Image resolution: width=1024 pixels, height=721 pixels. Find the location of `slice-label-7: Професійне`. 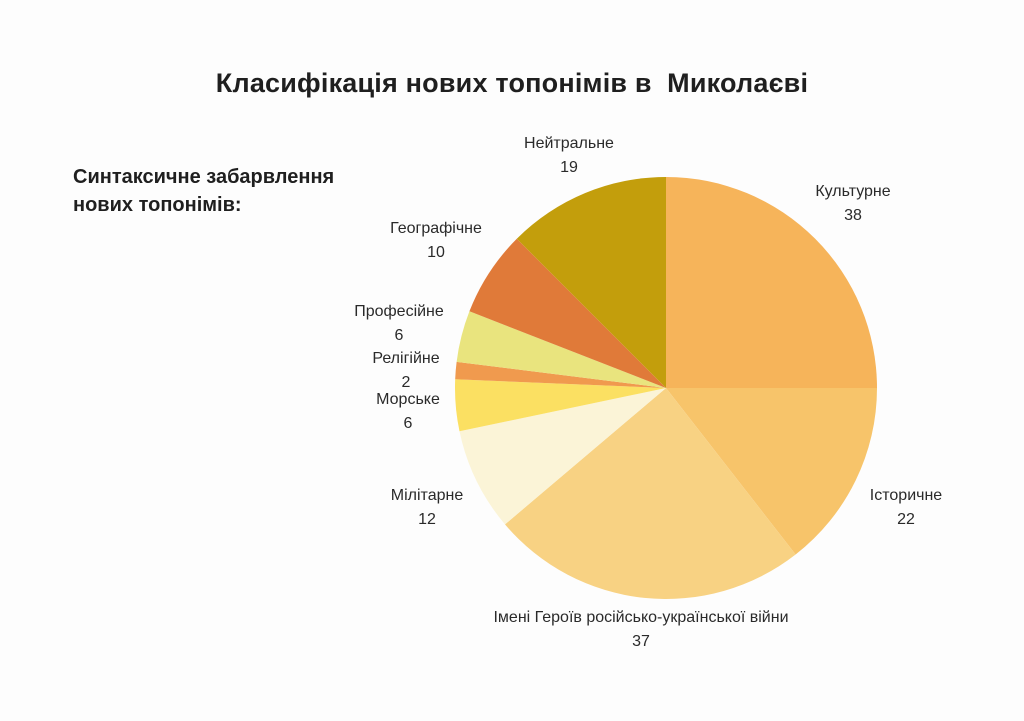

slice-label-7: Професійне is located at coordinates (399, 311).